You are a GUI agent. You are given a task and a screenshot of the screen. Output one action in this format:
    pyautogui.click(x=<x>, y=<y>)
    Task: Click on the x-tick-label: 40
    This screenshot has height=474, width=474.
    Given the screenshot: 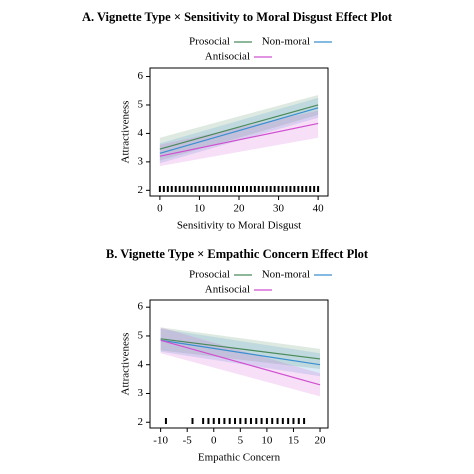 What is the action you would take?
    pyautogui.click(x=319, y=209)
    